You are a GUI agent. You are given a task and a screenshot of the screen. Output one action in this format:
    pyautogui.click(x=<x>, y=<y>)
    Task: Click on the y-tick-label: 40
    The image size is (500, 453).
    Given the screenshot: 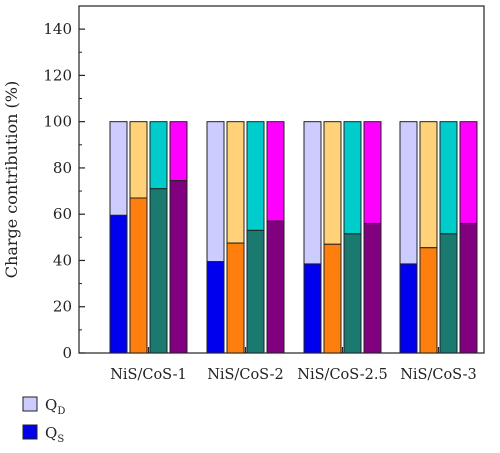 What is the action you would take?
    pyautogui.click(x=62, y=260)
    